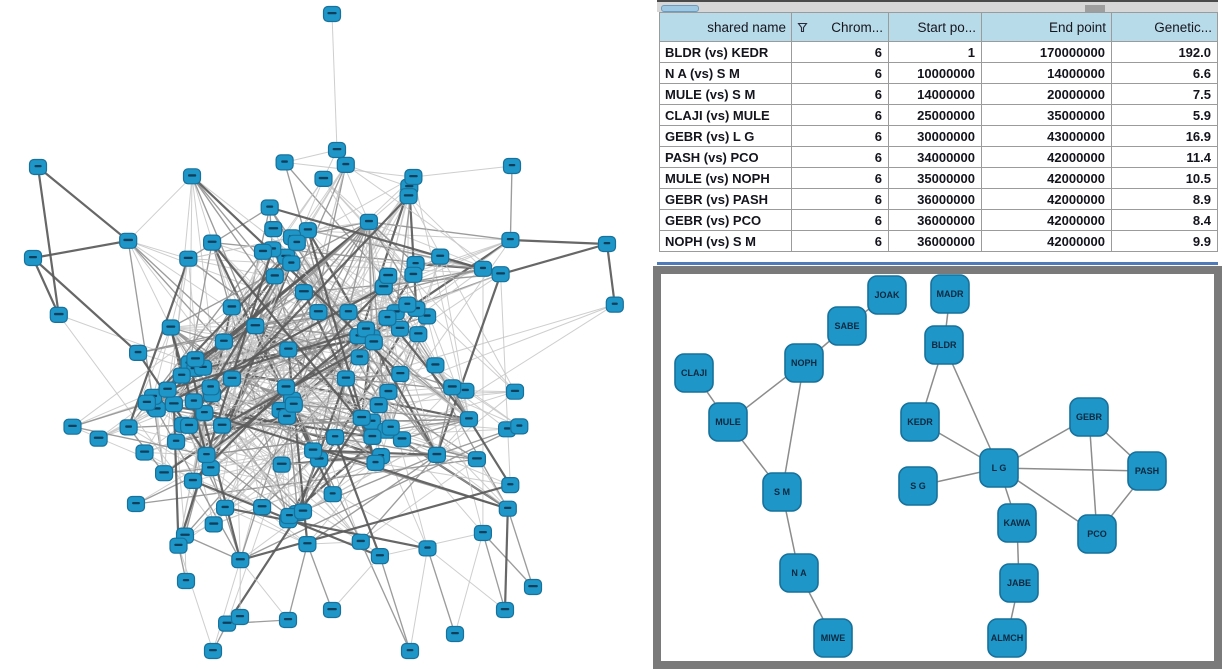  What do you see at coordinates (918, 486) in the screenshot?
I see `network-node-s-g: S G` at bounding box center [918, 486].